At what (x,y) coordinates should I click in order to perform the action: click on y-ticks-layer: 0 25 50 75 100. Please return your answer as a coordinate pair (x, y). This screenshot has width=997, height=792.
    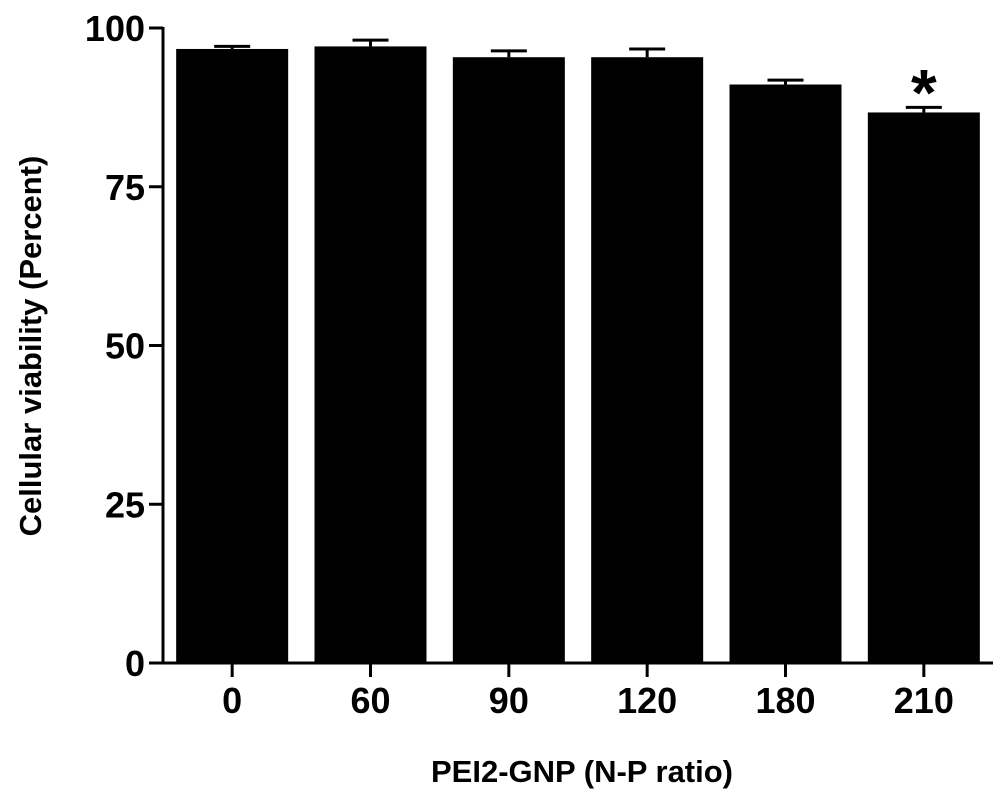
    Looking at the image, I should click on (124, 346).